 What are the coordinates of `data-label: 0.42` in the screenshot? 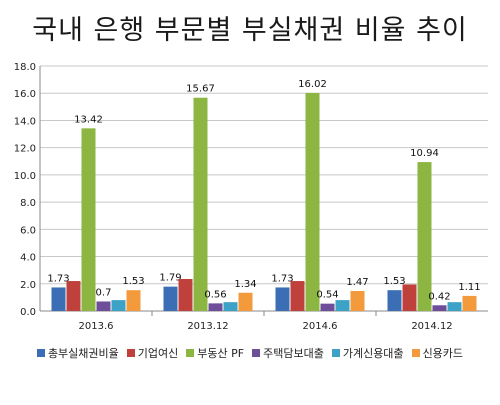 It's located at (439, 296).